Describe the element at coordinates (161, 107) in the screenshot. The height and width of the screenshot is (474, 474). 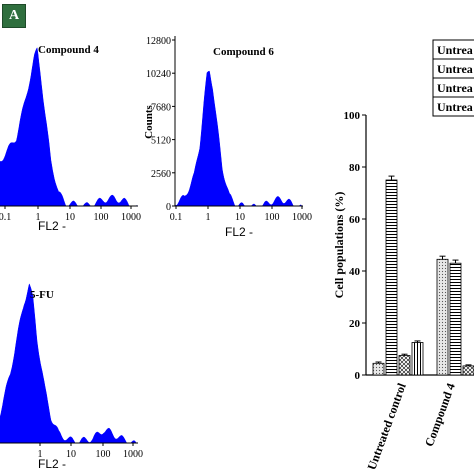
I see `y-tick-label: 7680` at that location.